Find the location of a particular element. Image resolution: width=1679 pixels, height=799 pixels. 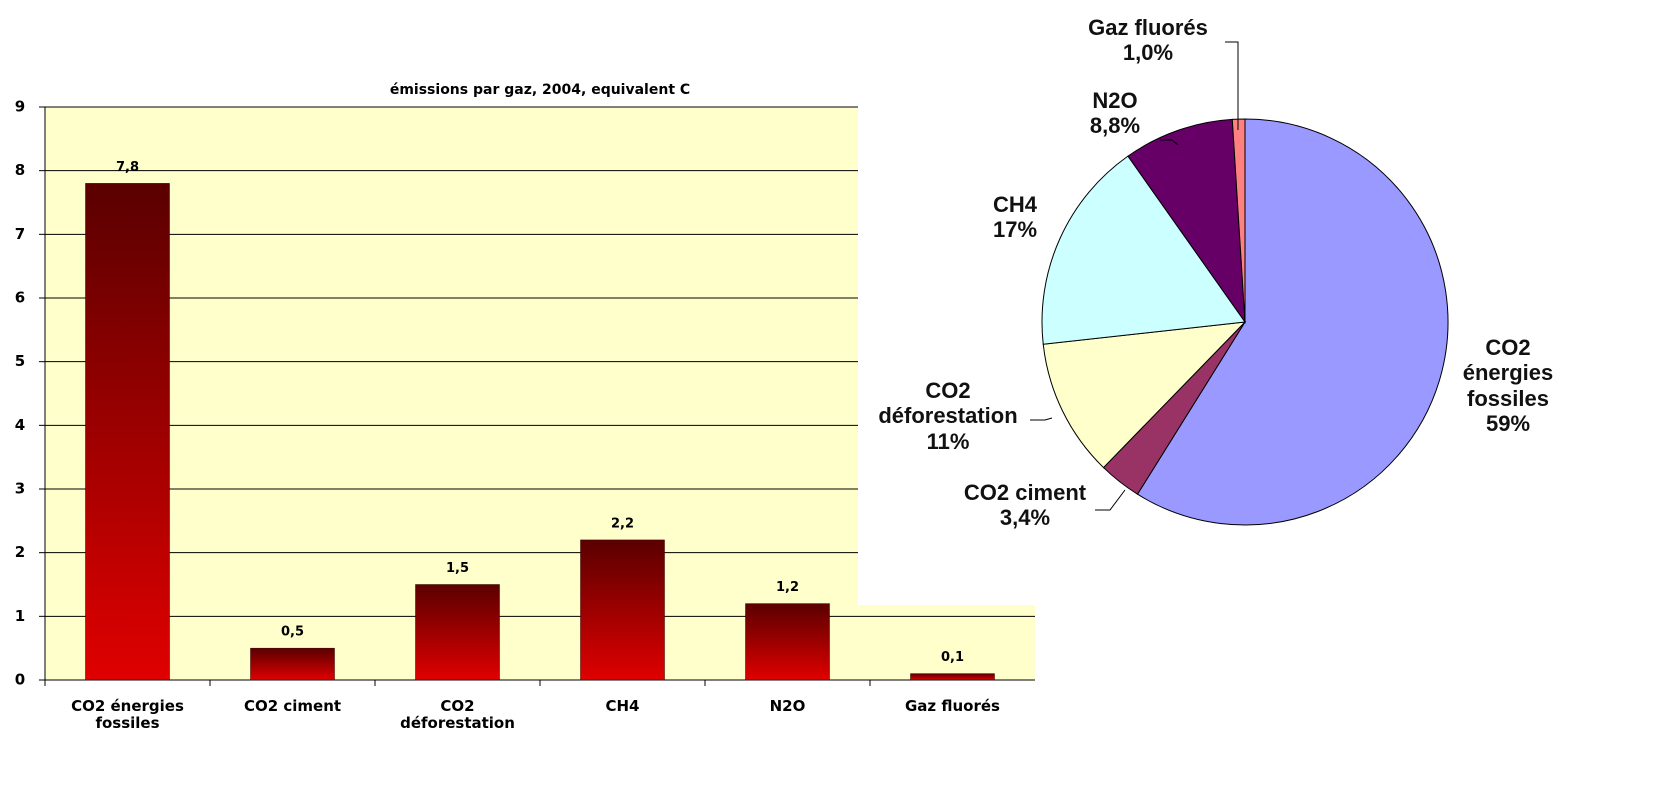

pie-label: N2O 8,8% is located at coordinates (1115, 113).